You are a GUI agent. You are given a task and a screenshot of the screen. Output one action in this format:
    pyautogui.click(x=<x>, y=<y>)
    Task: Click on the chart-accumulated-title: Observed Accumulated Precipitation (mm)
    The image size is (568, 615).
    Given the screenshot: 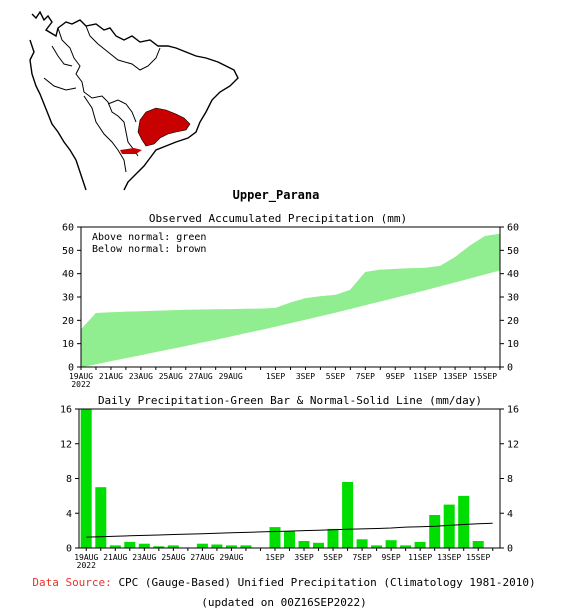 What is the action you would take?
    pyautogui.click(x=278, y=218)
    